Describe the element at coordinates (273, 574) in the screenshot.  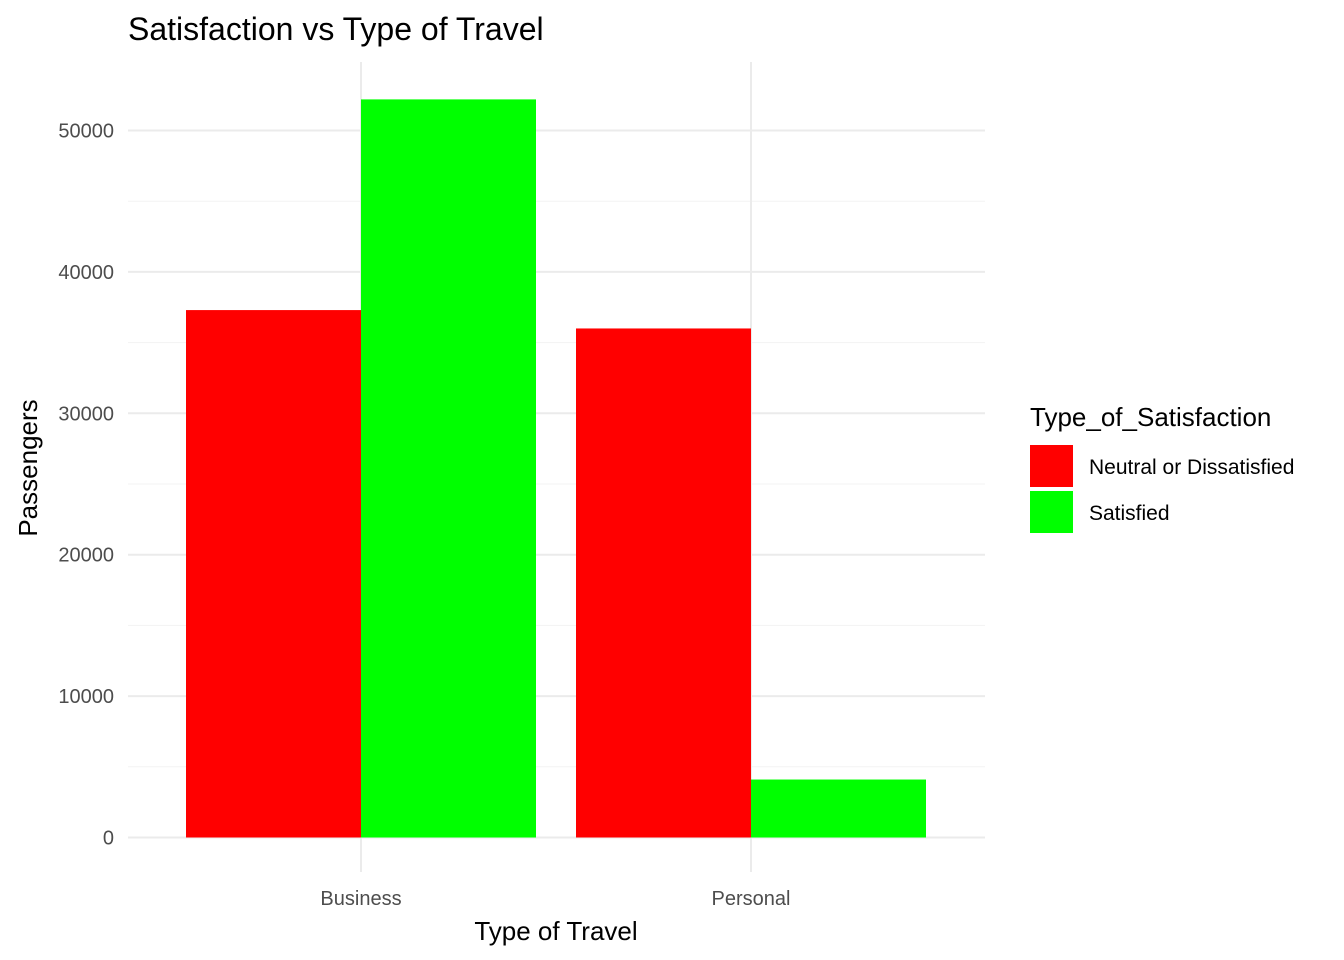
I see `bar-business-neutral-or-dissatisfied` at that location.